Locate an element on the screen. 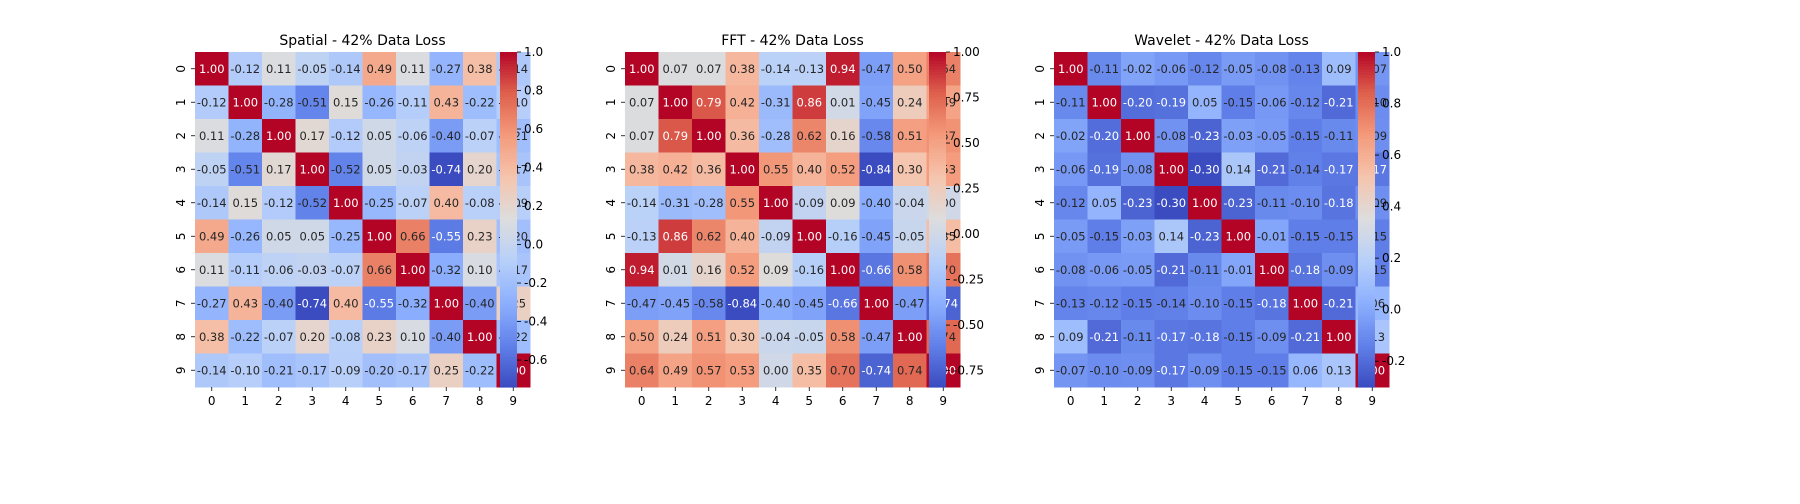  cell-annotation: 0.53 is located at coordinates (742, 370).